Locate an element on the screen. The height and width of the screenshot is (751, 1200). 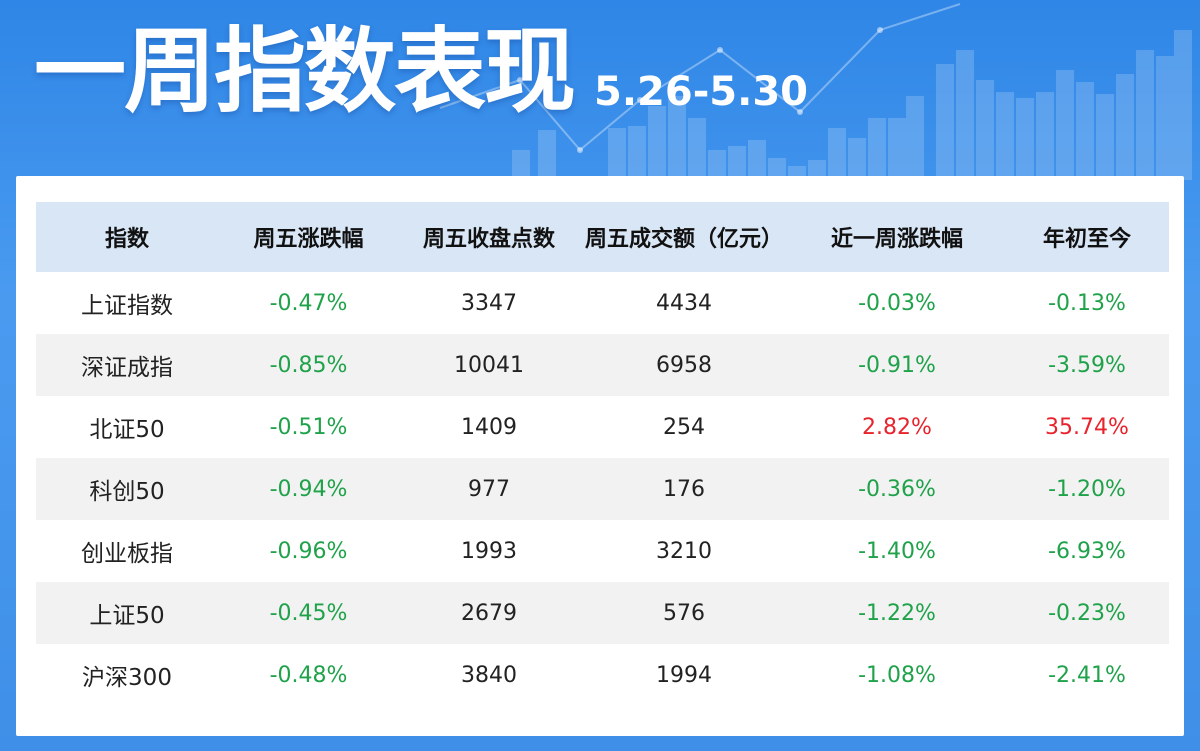
table-row: 深证成指 -0.85% 10041 6958 -0.91% -3.59% is located at coordinates (602, 365).